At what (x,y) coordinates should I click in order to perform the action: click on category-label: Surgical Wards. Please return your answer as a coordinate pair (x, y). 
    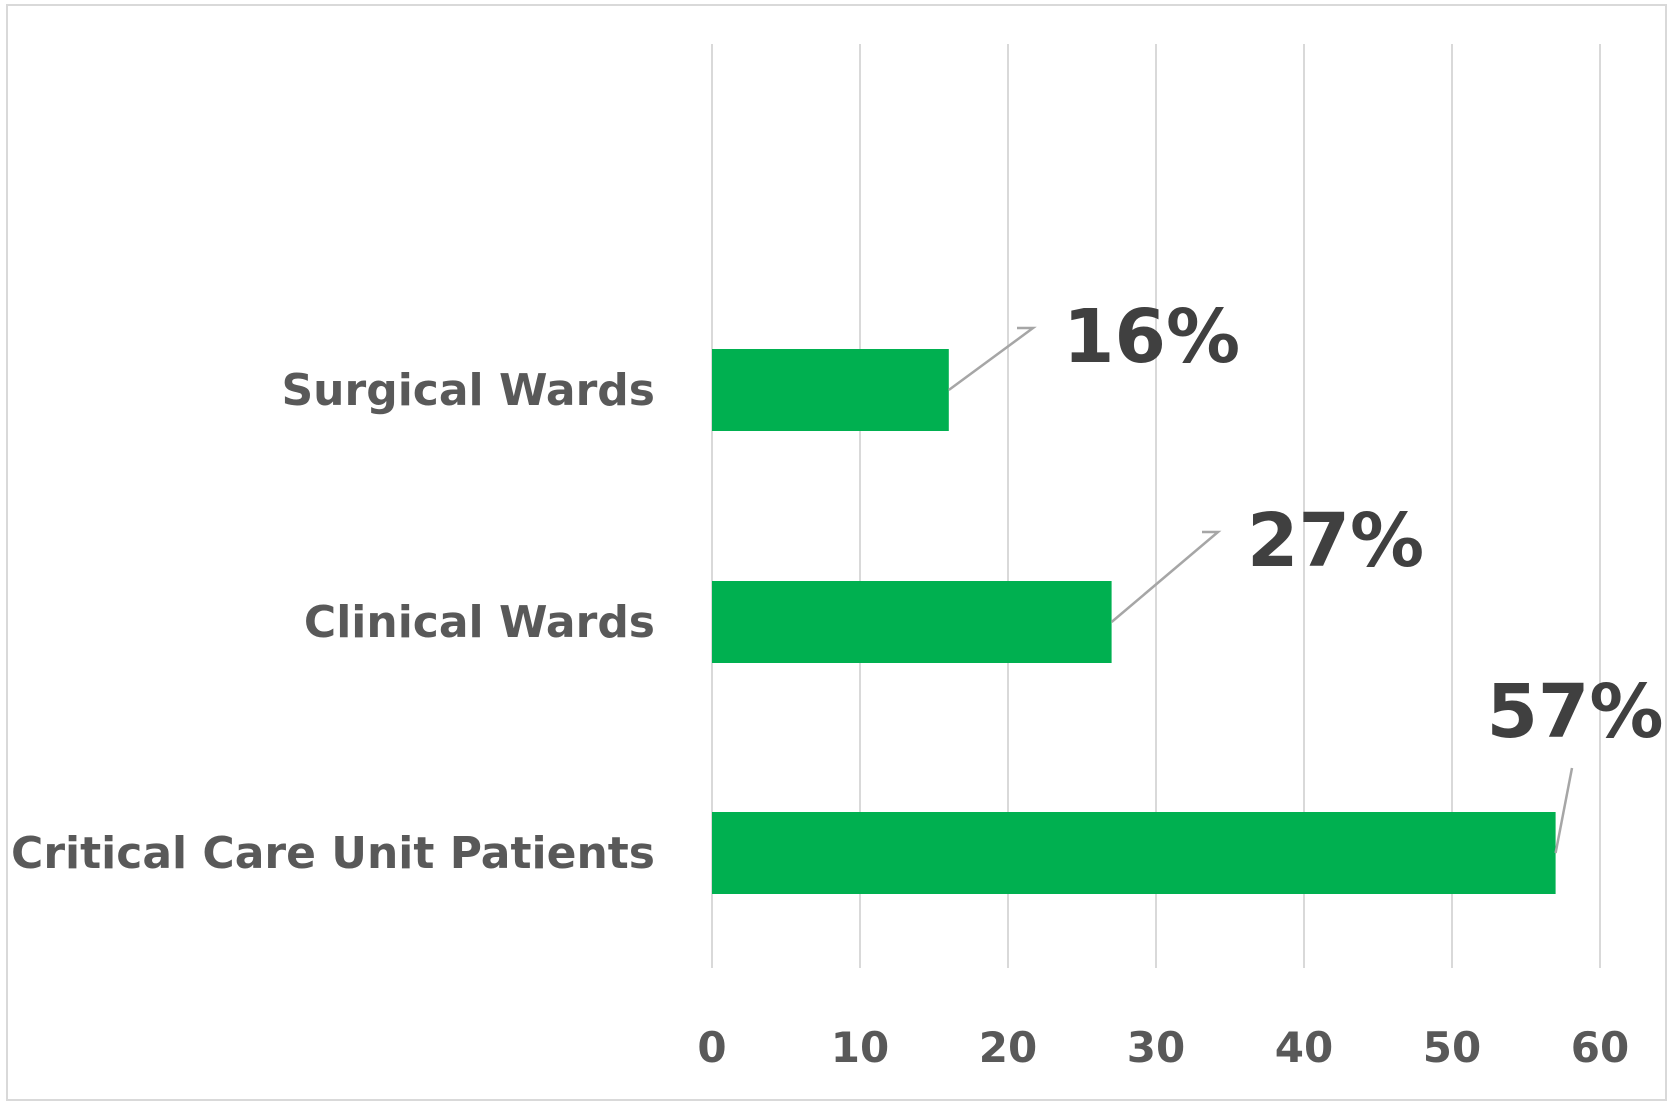
    Looking at the image, I should click on (468, 390).